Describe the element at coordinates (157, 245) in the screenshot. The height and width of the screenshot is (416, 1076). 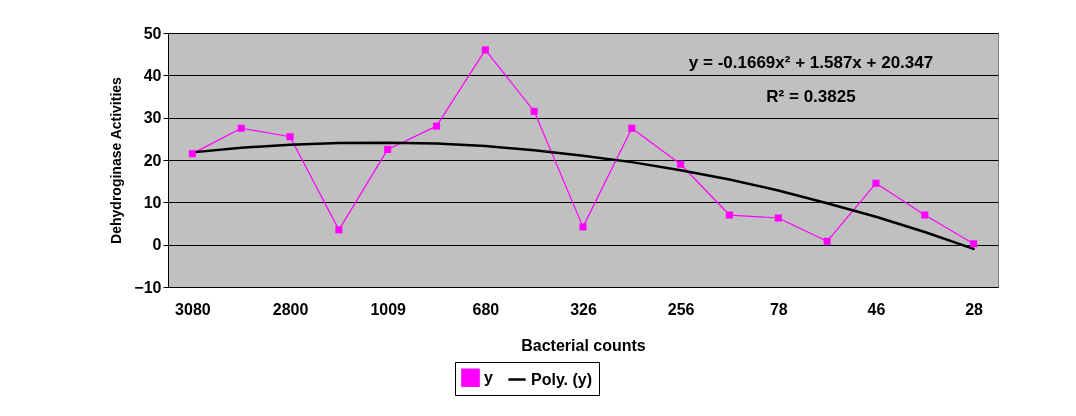
I see `y-tick-label: 0` at that location.